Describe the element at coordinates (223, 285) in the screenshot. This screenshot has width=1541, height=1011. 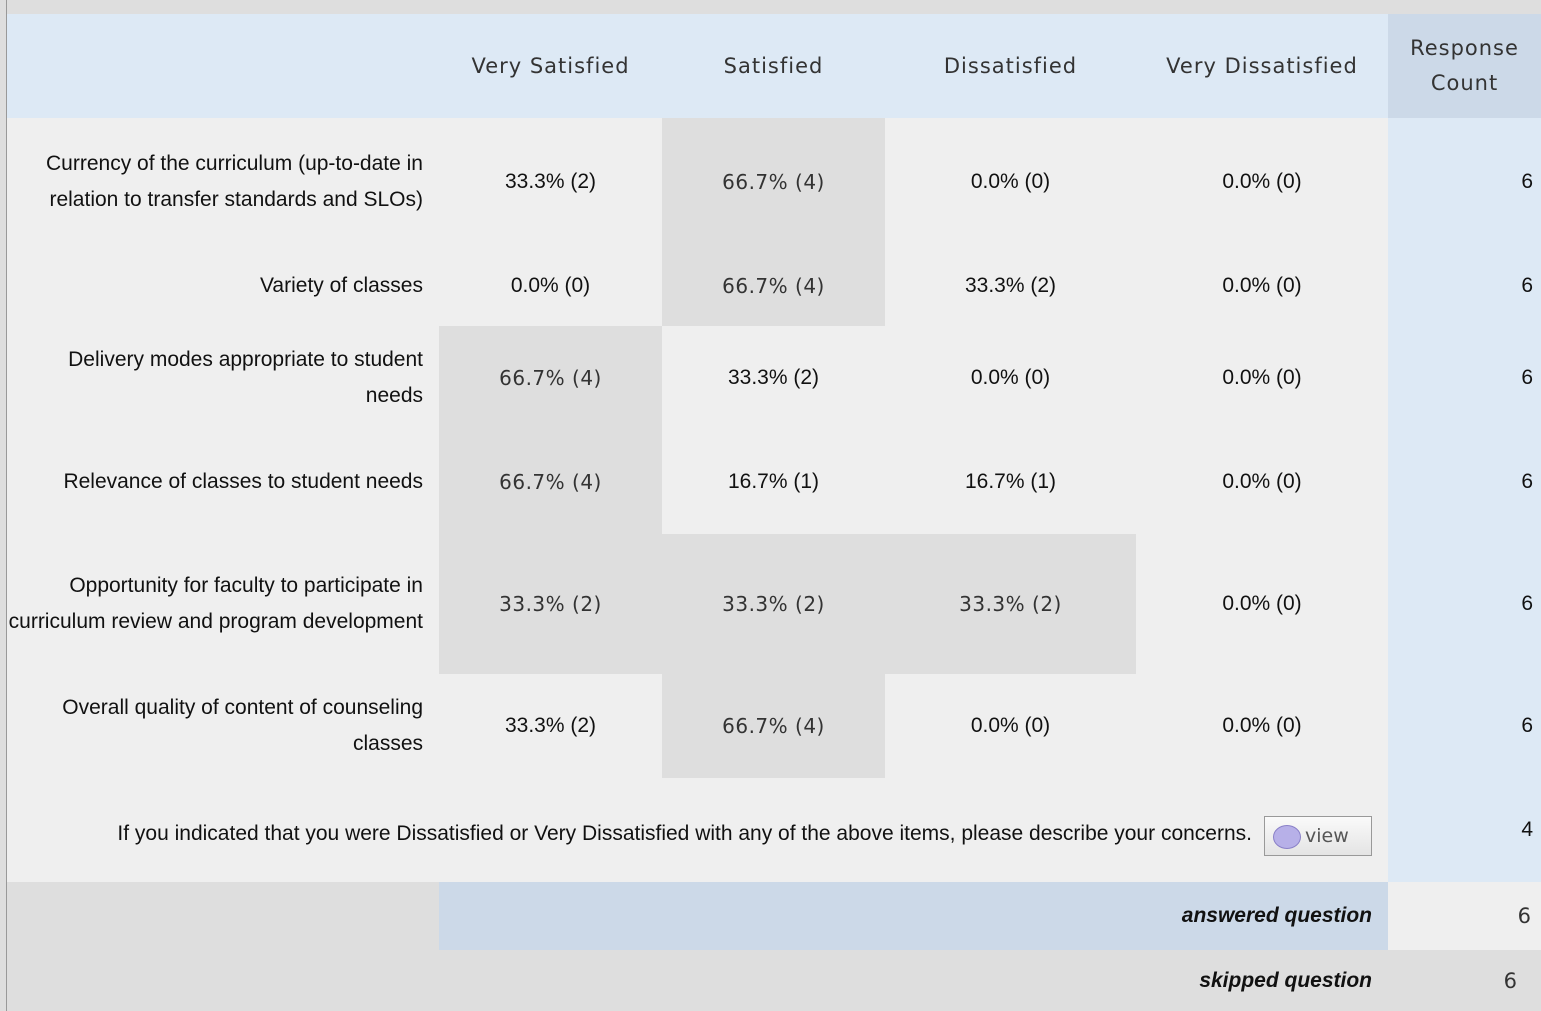
I see `row-label: Variety of classes` at that location.